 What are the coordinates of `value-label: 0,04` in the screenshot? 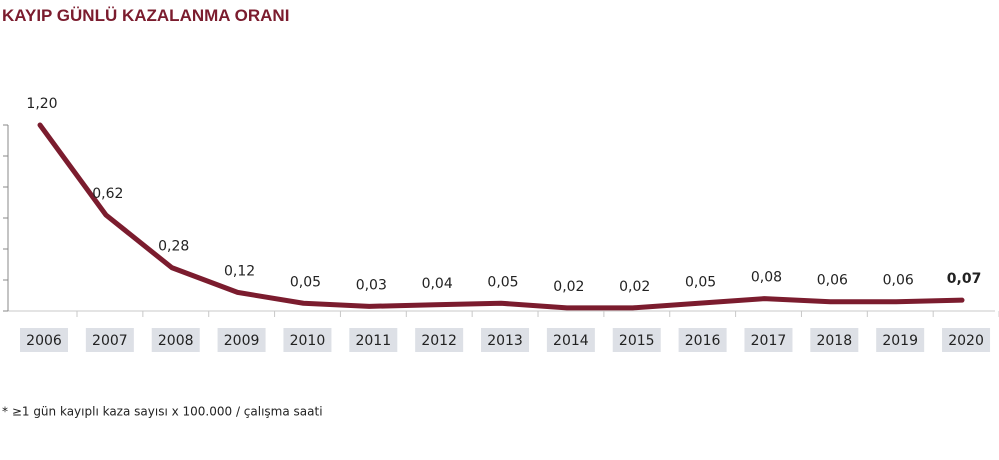 It's located at (437, 284).